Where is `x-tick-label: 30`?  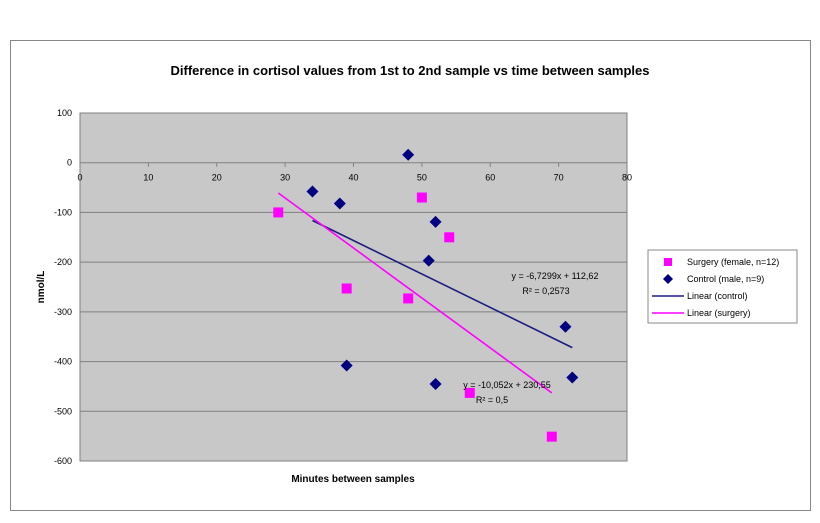
x-tick-label: 30 is located at coordinates (285, 178).